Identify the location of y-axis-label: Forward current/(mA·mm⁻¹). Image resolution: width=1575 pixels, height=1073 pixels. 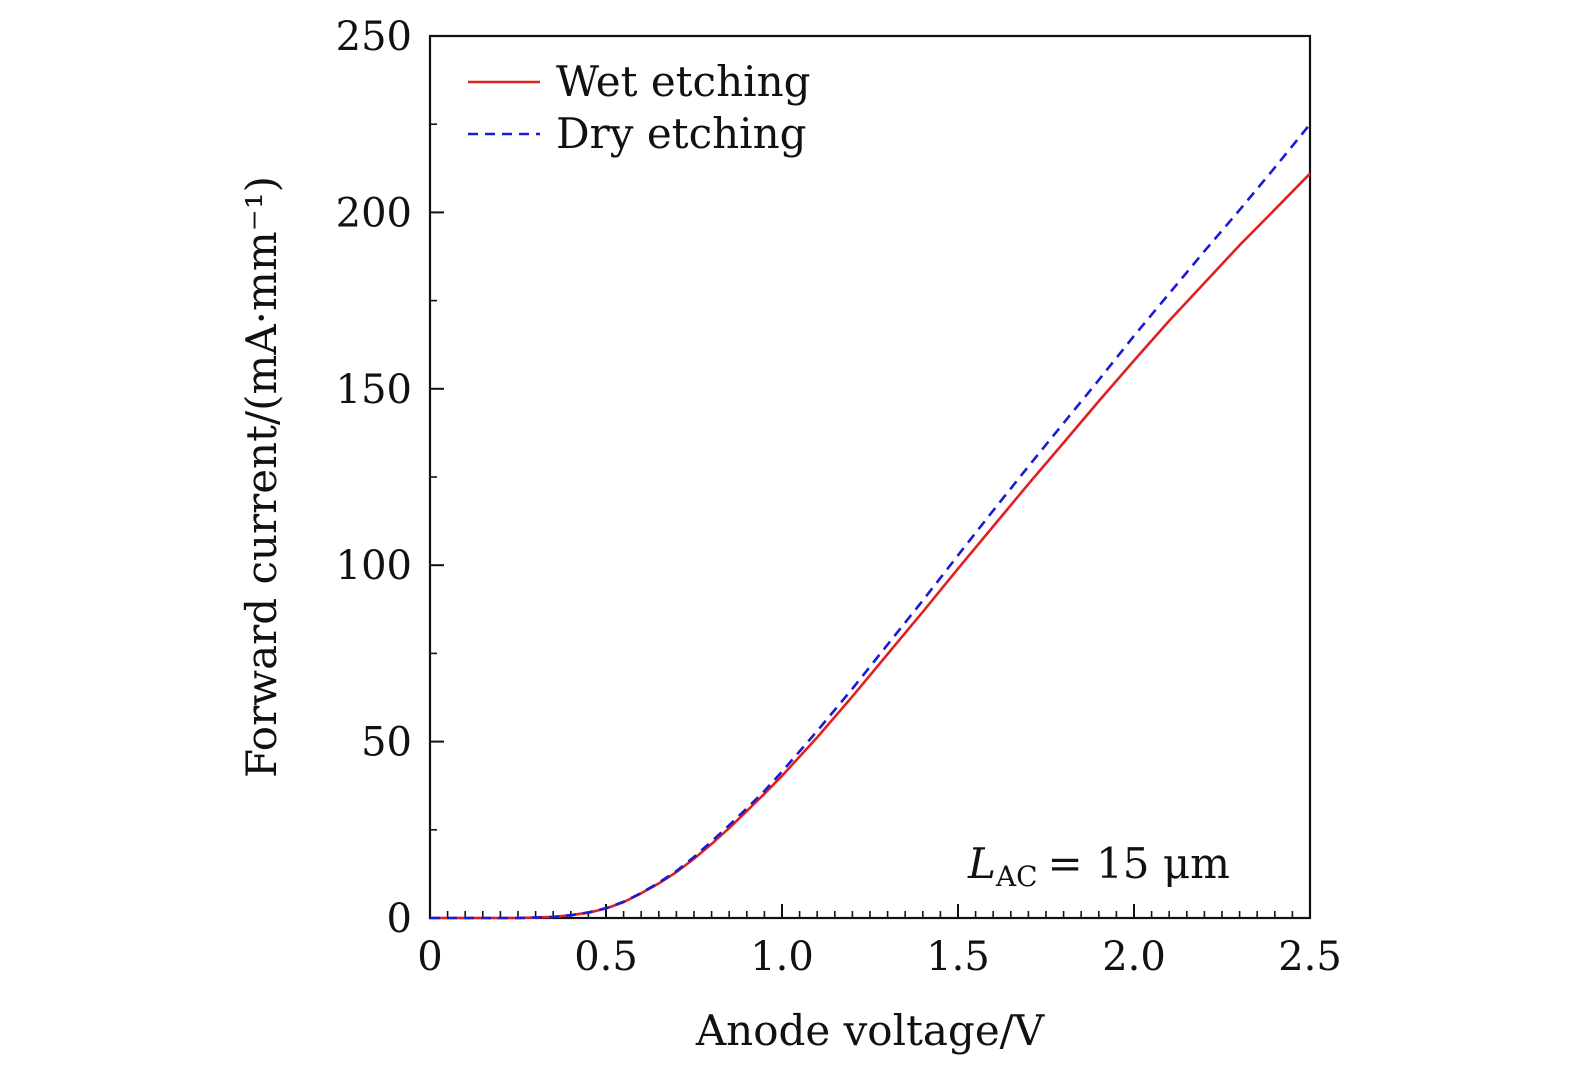
(261, 477).